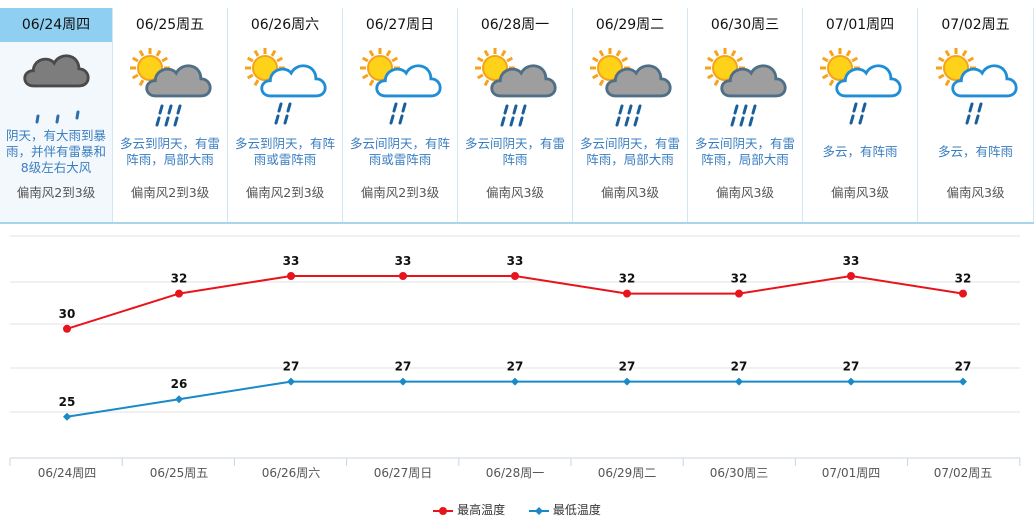 Image resolution: width=1034 pixels, height=531 pixels. I want to click on day-description-text: 多云间阴天，有阵雨或雷阵雨, so click(399, 151).